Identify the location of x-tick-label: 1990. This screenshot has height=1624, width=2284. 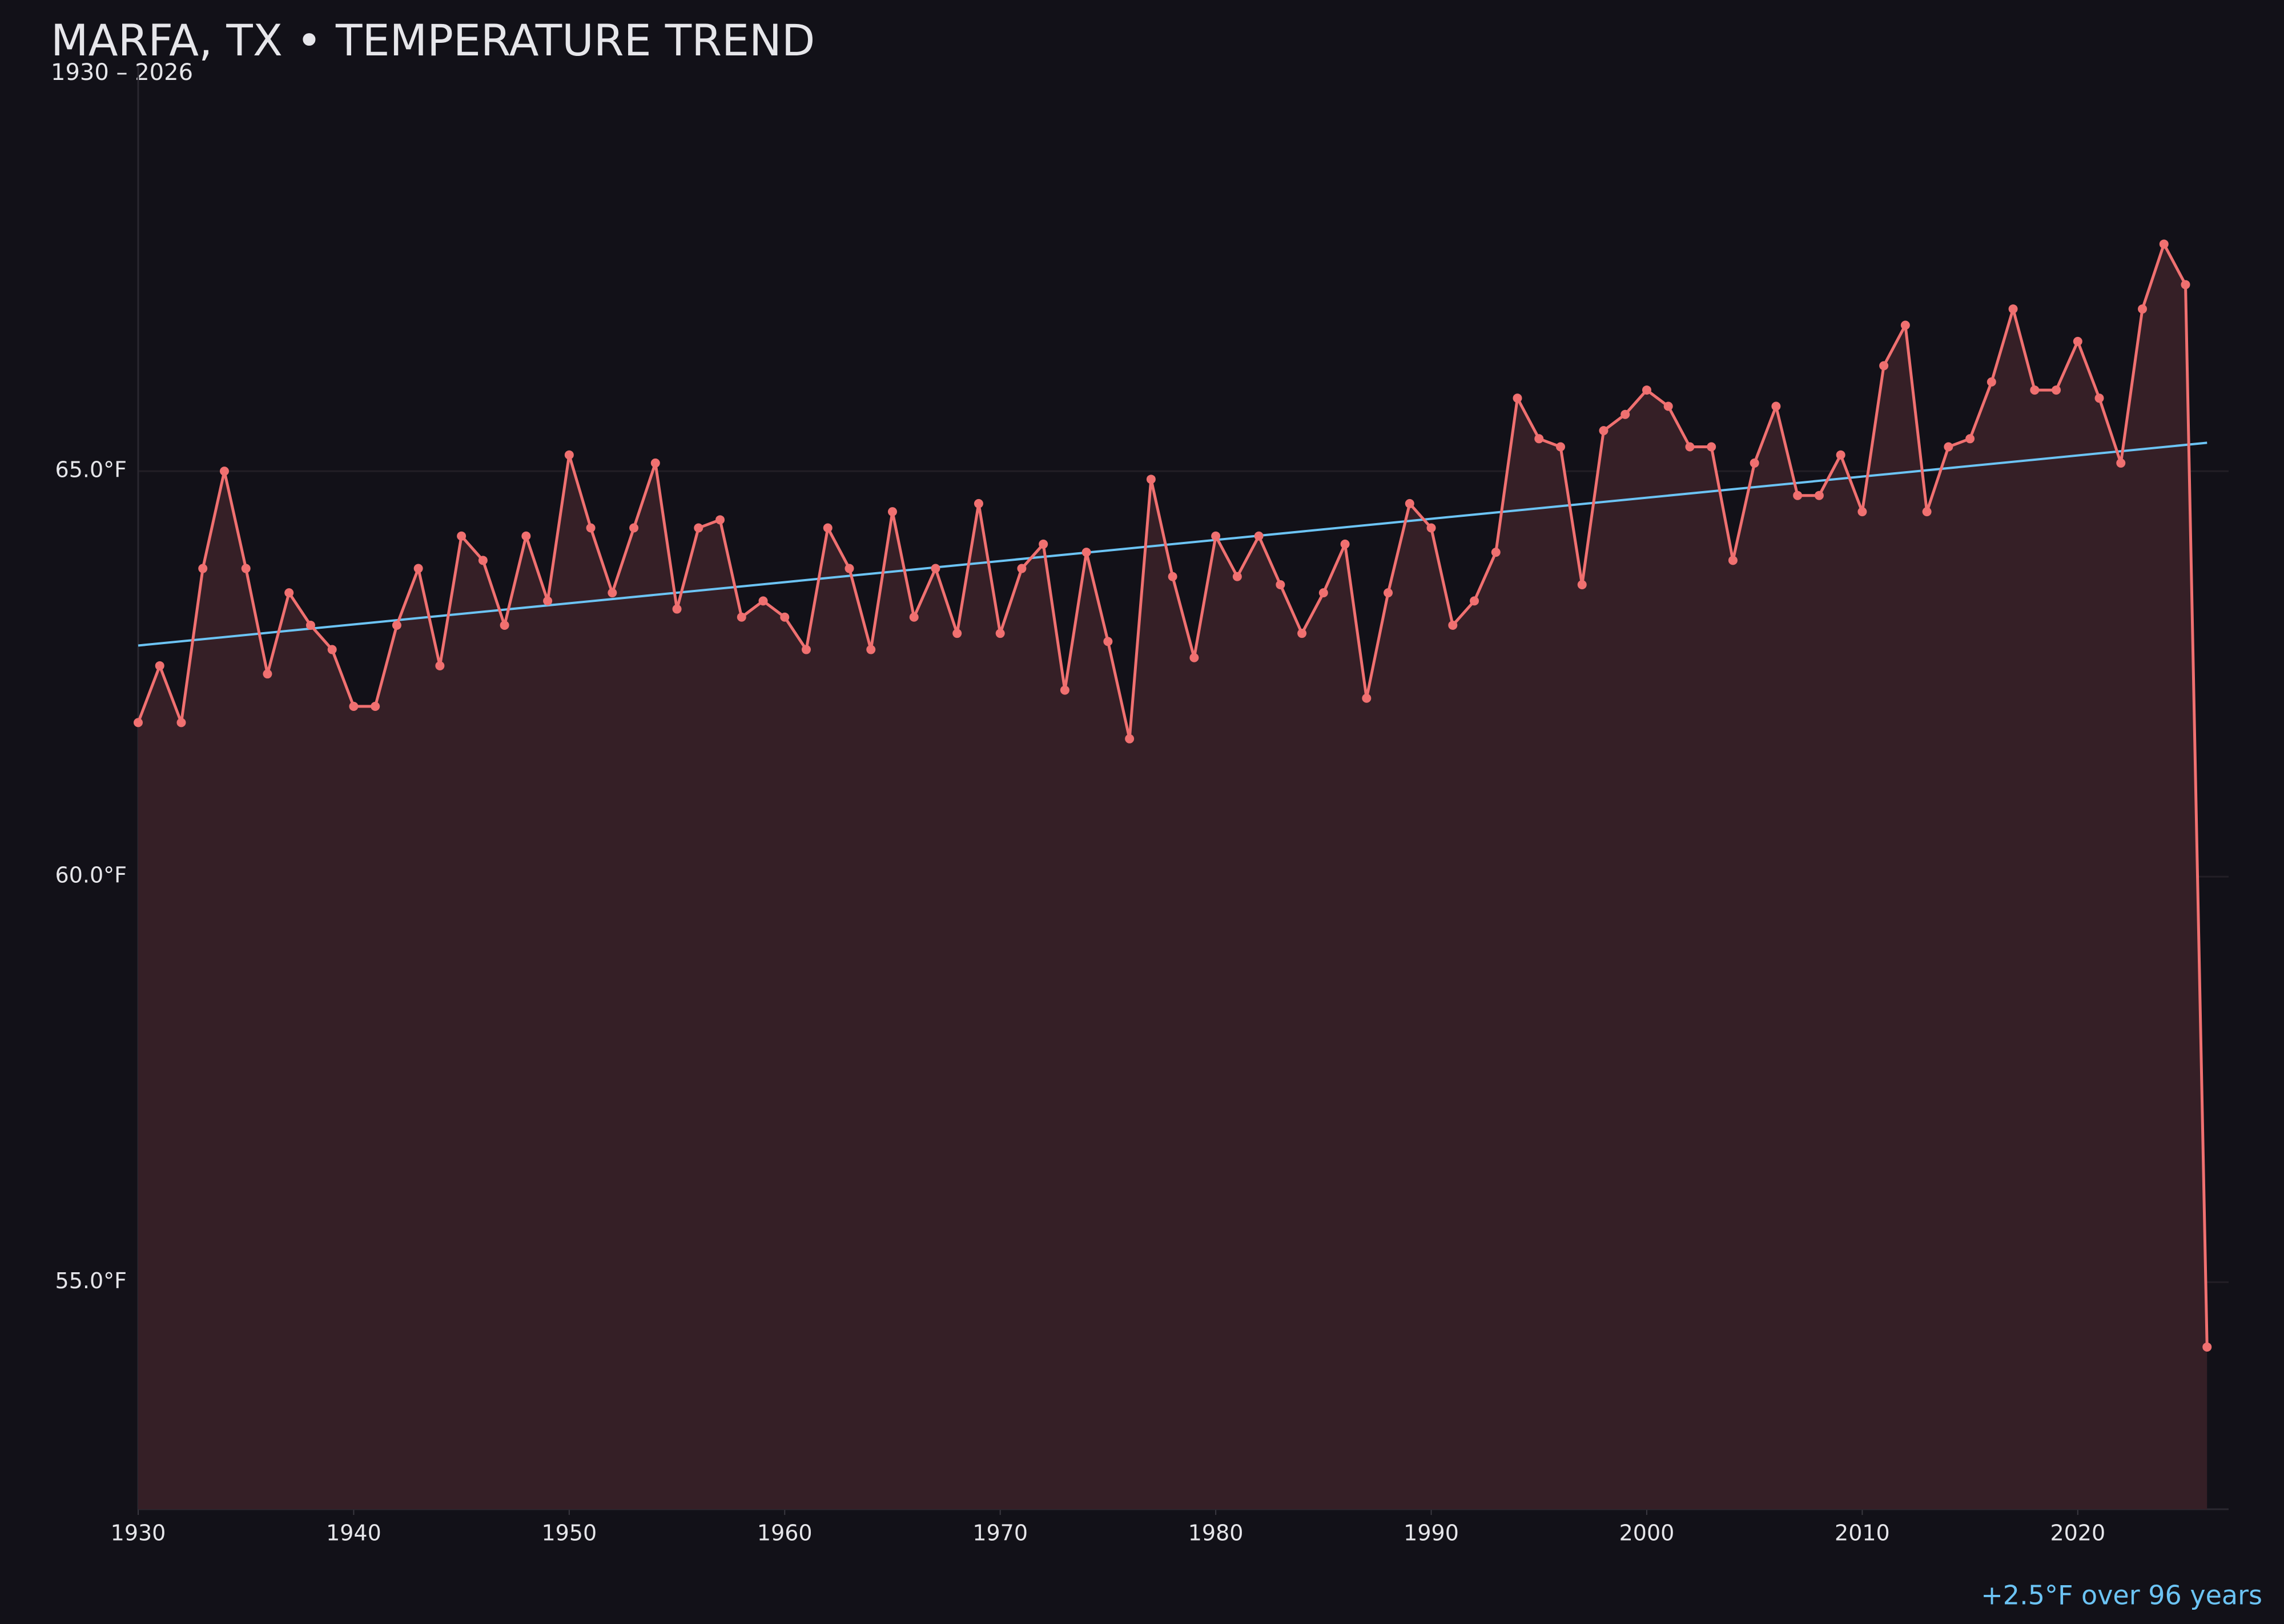
(1431, 1533).